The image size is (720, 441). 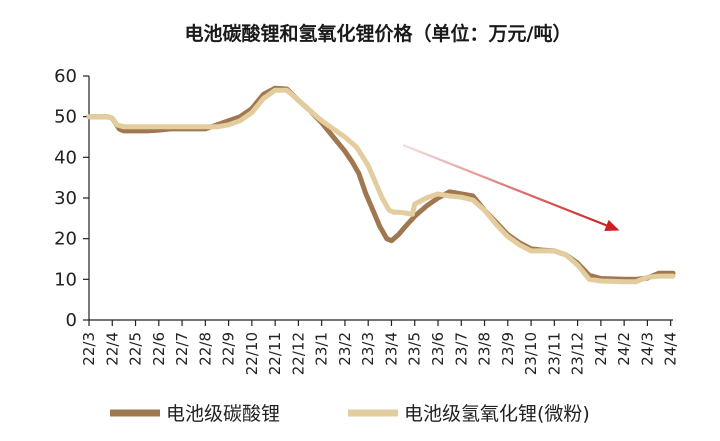 I want to click on y-tick-label: 30, so click(x=65, y=198).